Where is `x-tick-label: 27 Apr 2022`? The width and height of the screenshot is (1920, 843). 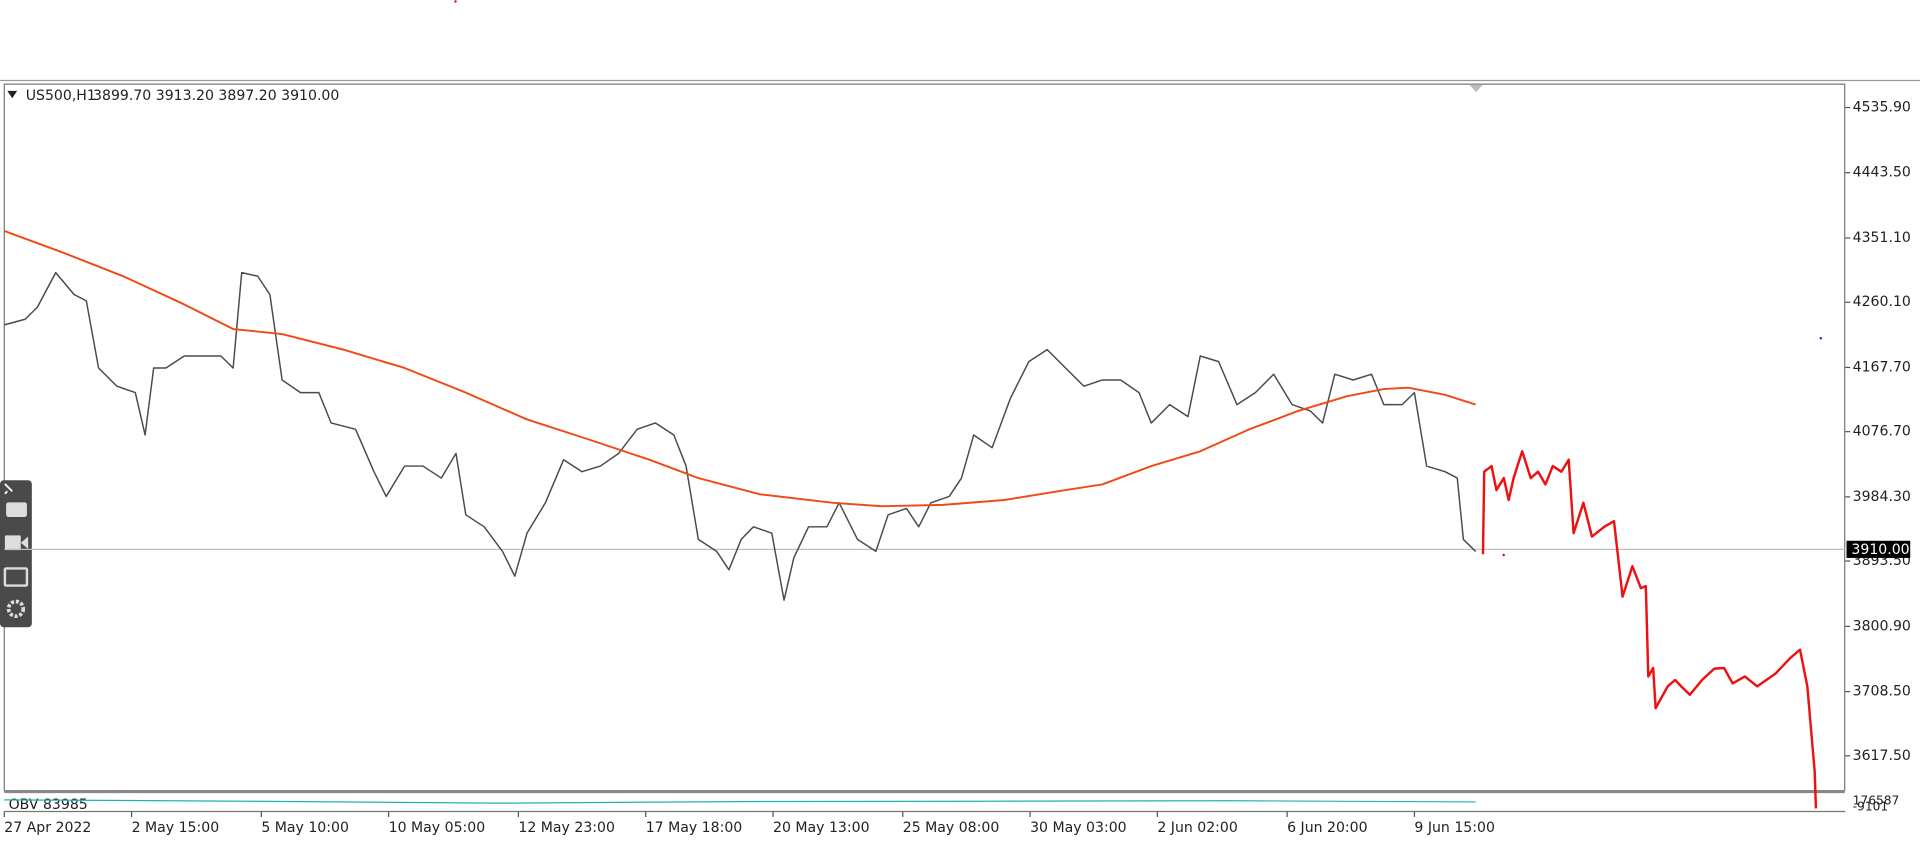 x-tick-label: 27 Apr 2022 is located at coordinates (47, 828).